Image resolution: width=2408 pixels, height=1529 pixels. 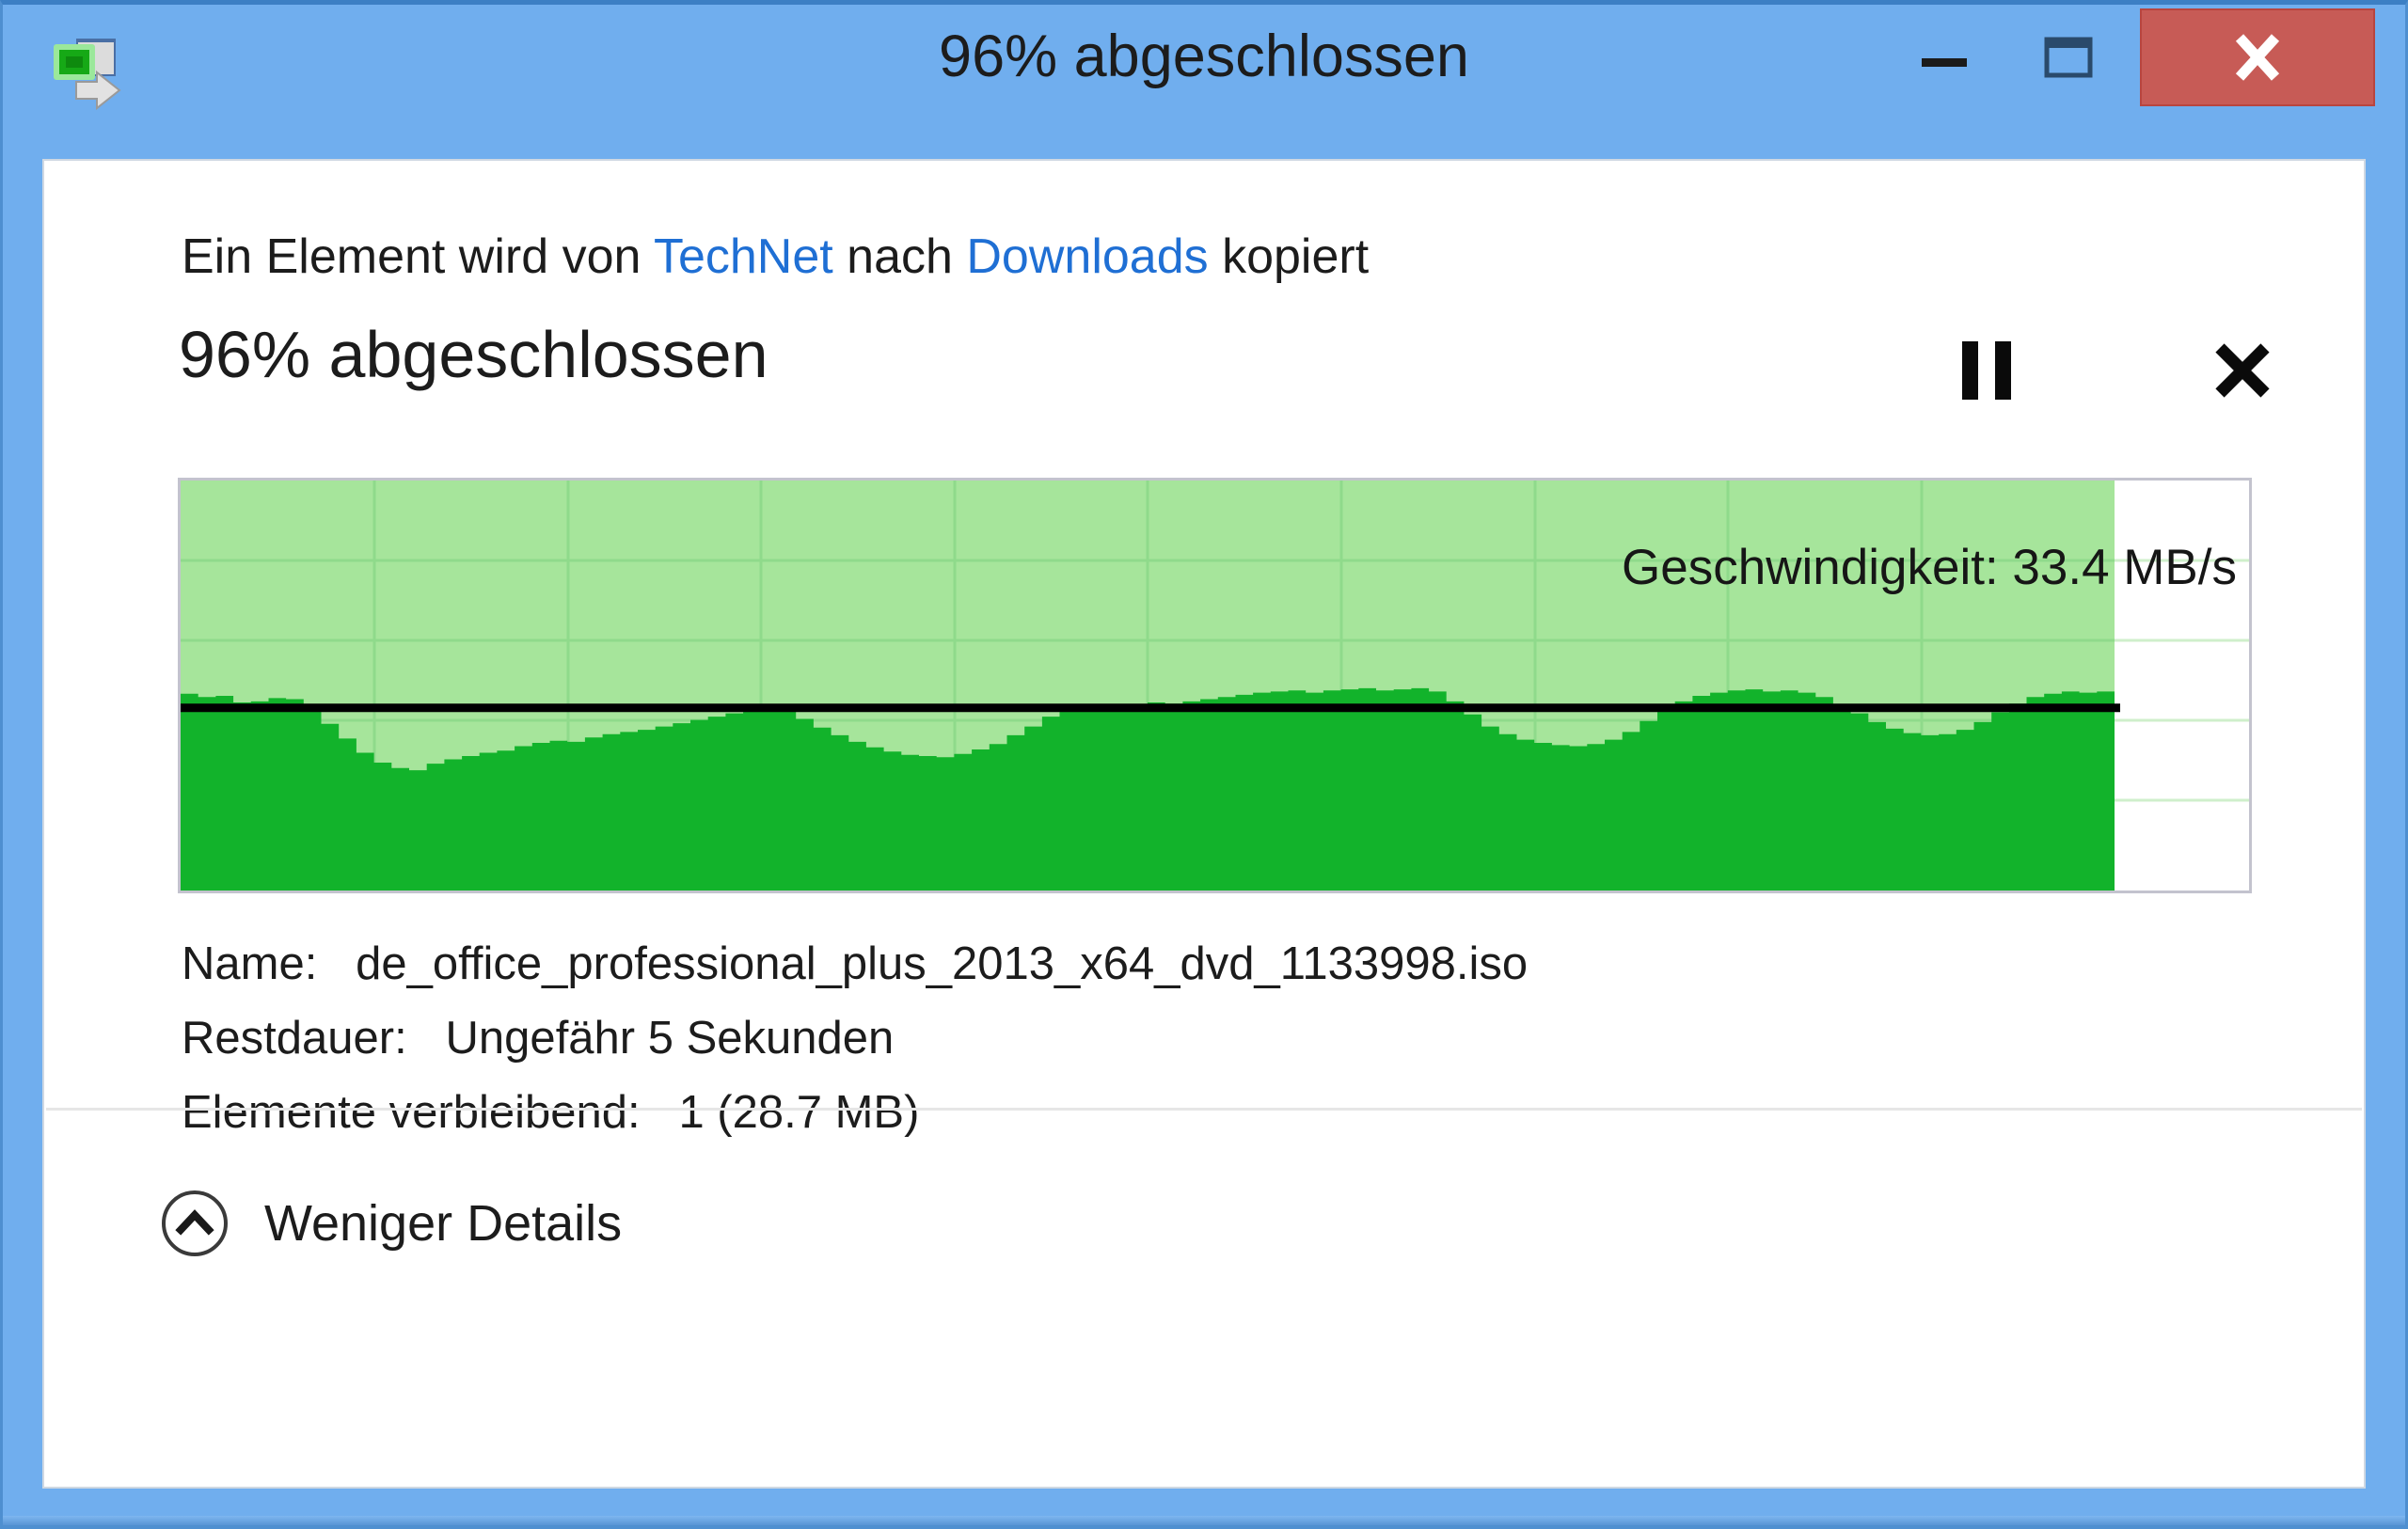 I want to click on destination-folder-link: Downloads, so click(x=1088, y=257).